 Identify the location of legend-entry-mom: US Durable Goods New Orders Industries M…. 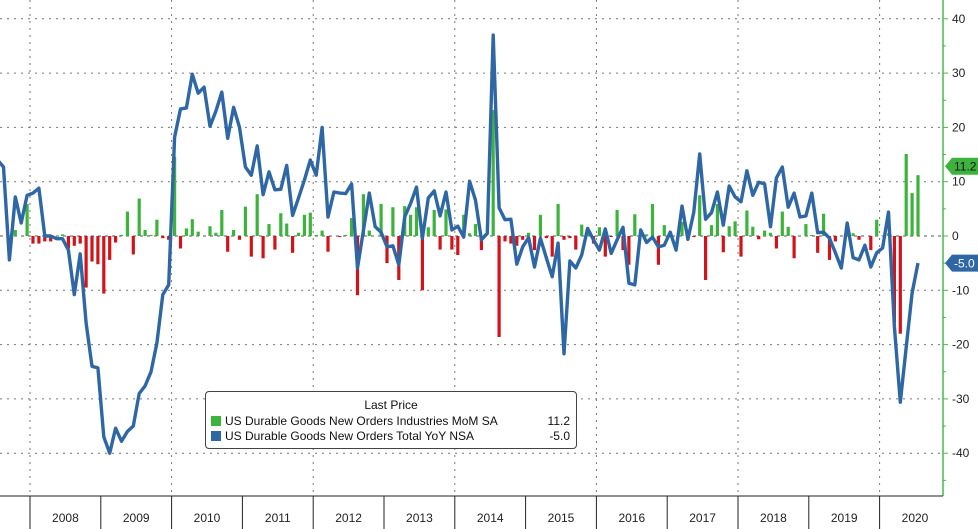
(391, 420).